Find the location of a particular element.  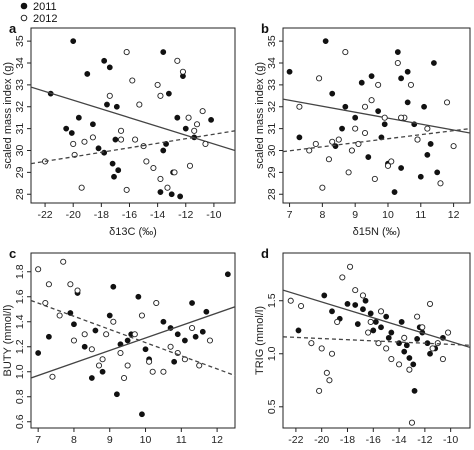

y-tick-label-b-7: 35 is located at coordinates (272, 41).